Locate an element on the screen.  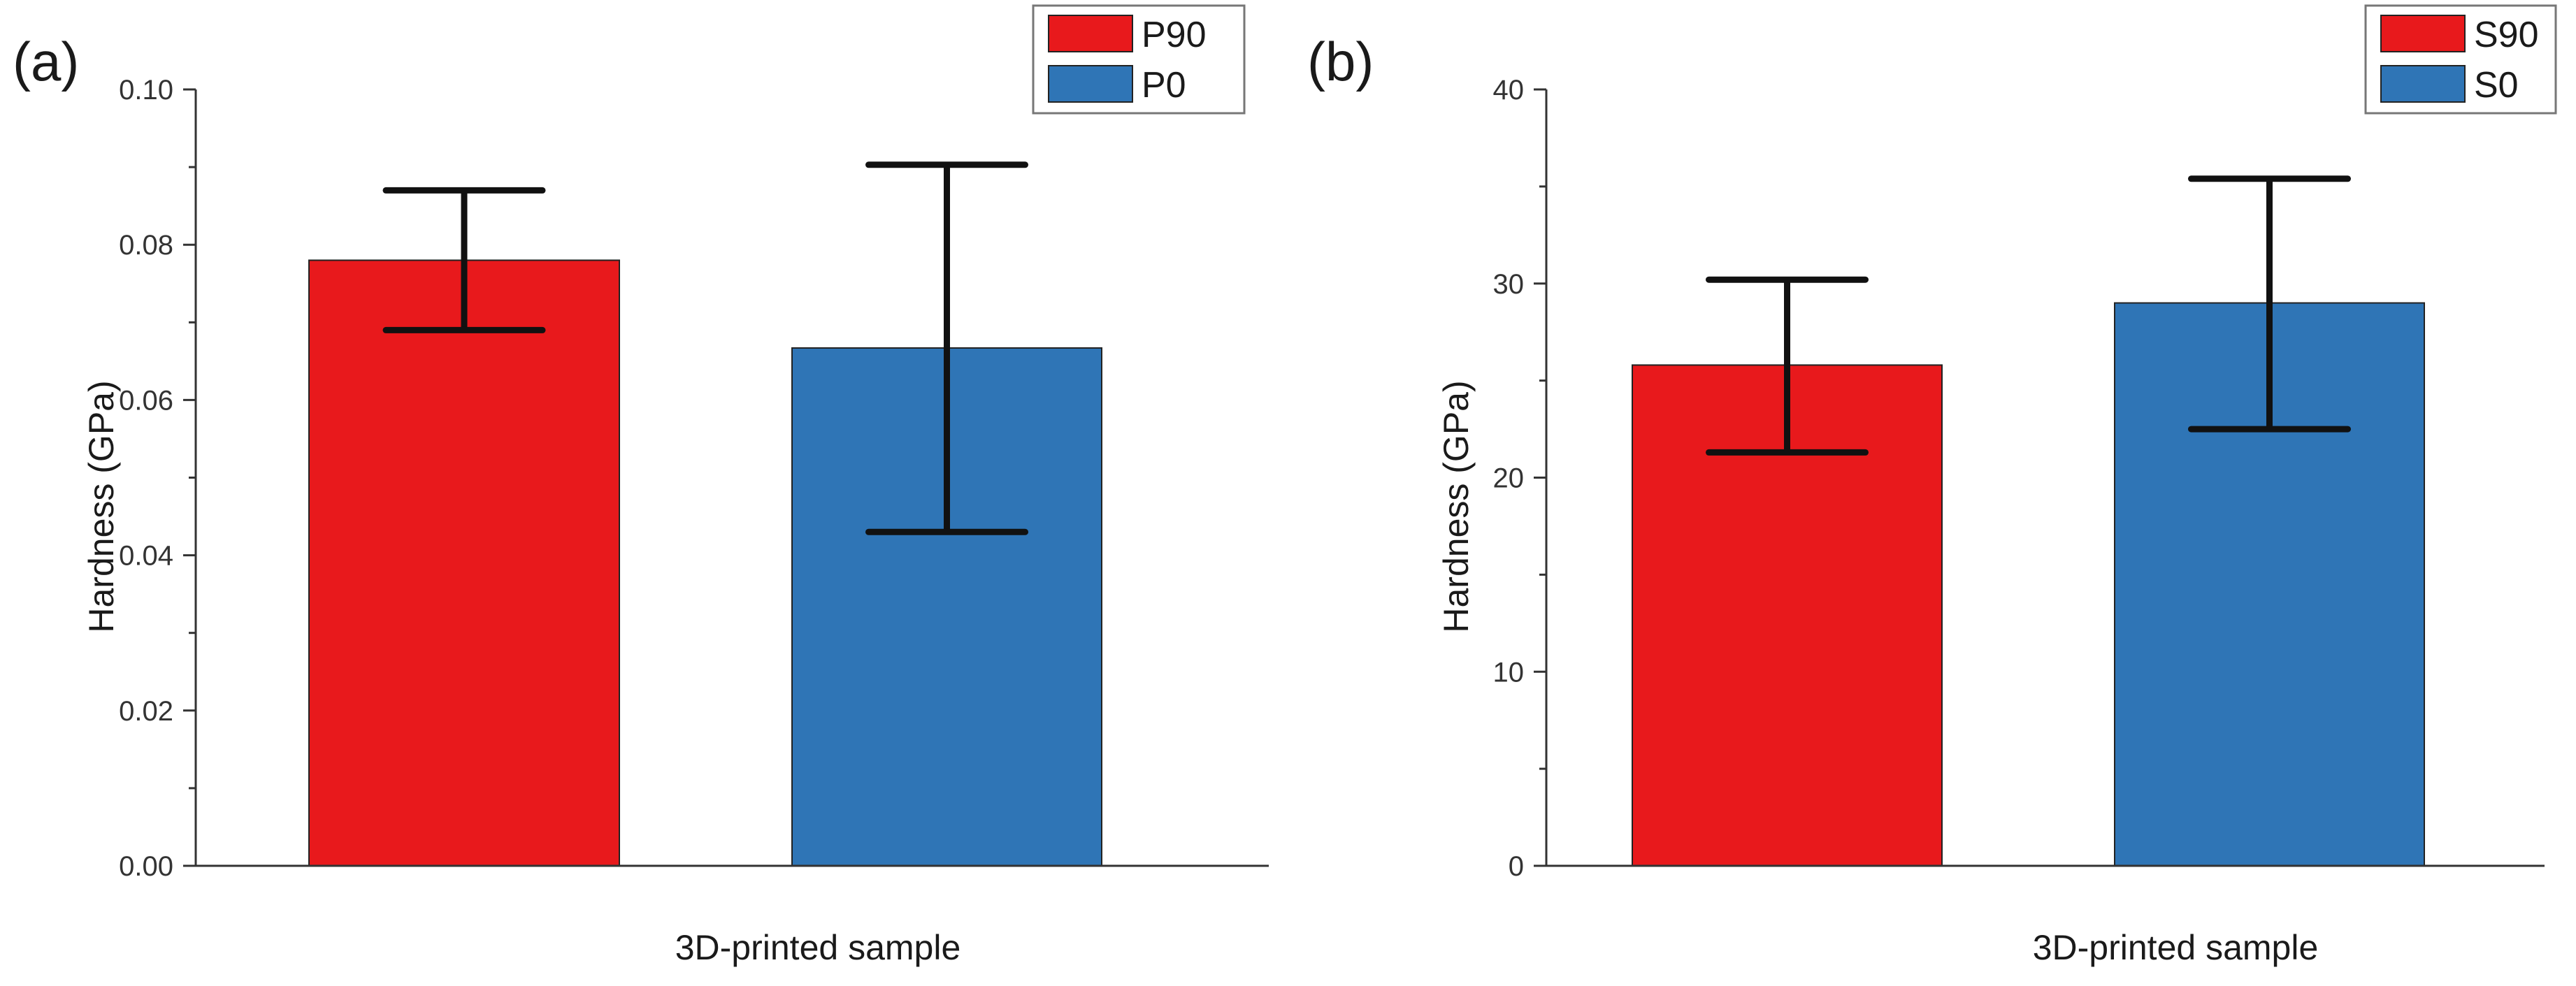
panel-b-y-tick-label-1: 10 is located at coordinates (1509, 672).